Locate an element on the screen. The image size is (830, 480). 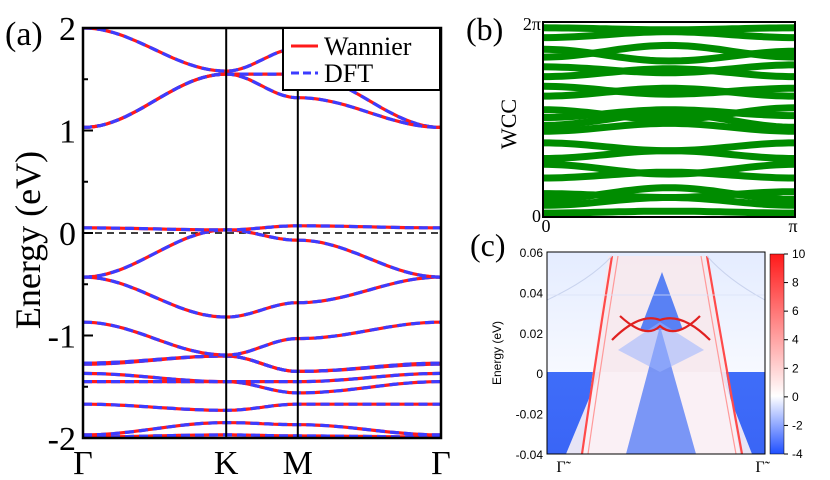
colorbar-tick-label: 10 is located at coordinates (799, 254).